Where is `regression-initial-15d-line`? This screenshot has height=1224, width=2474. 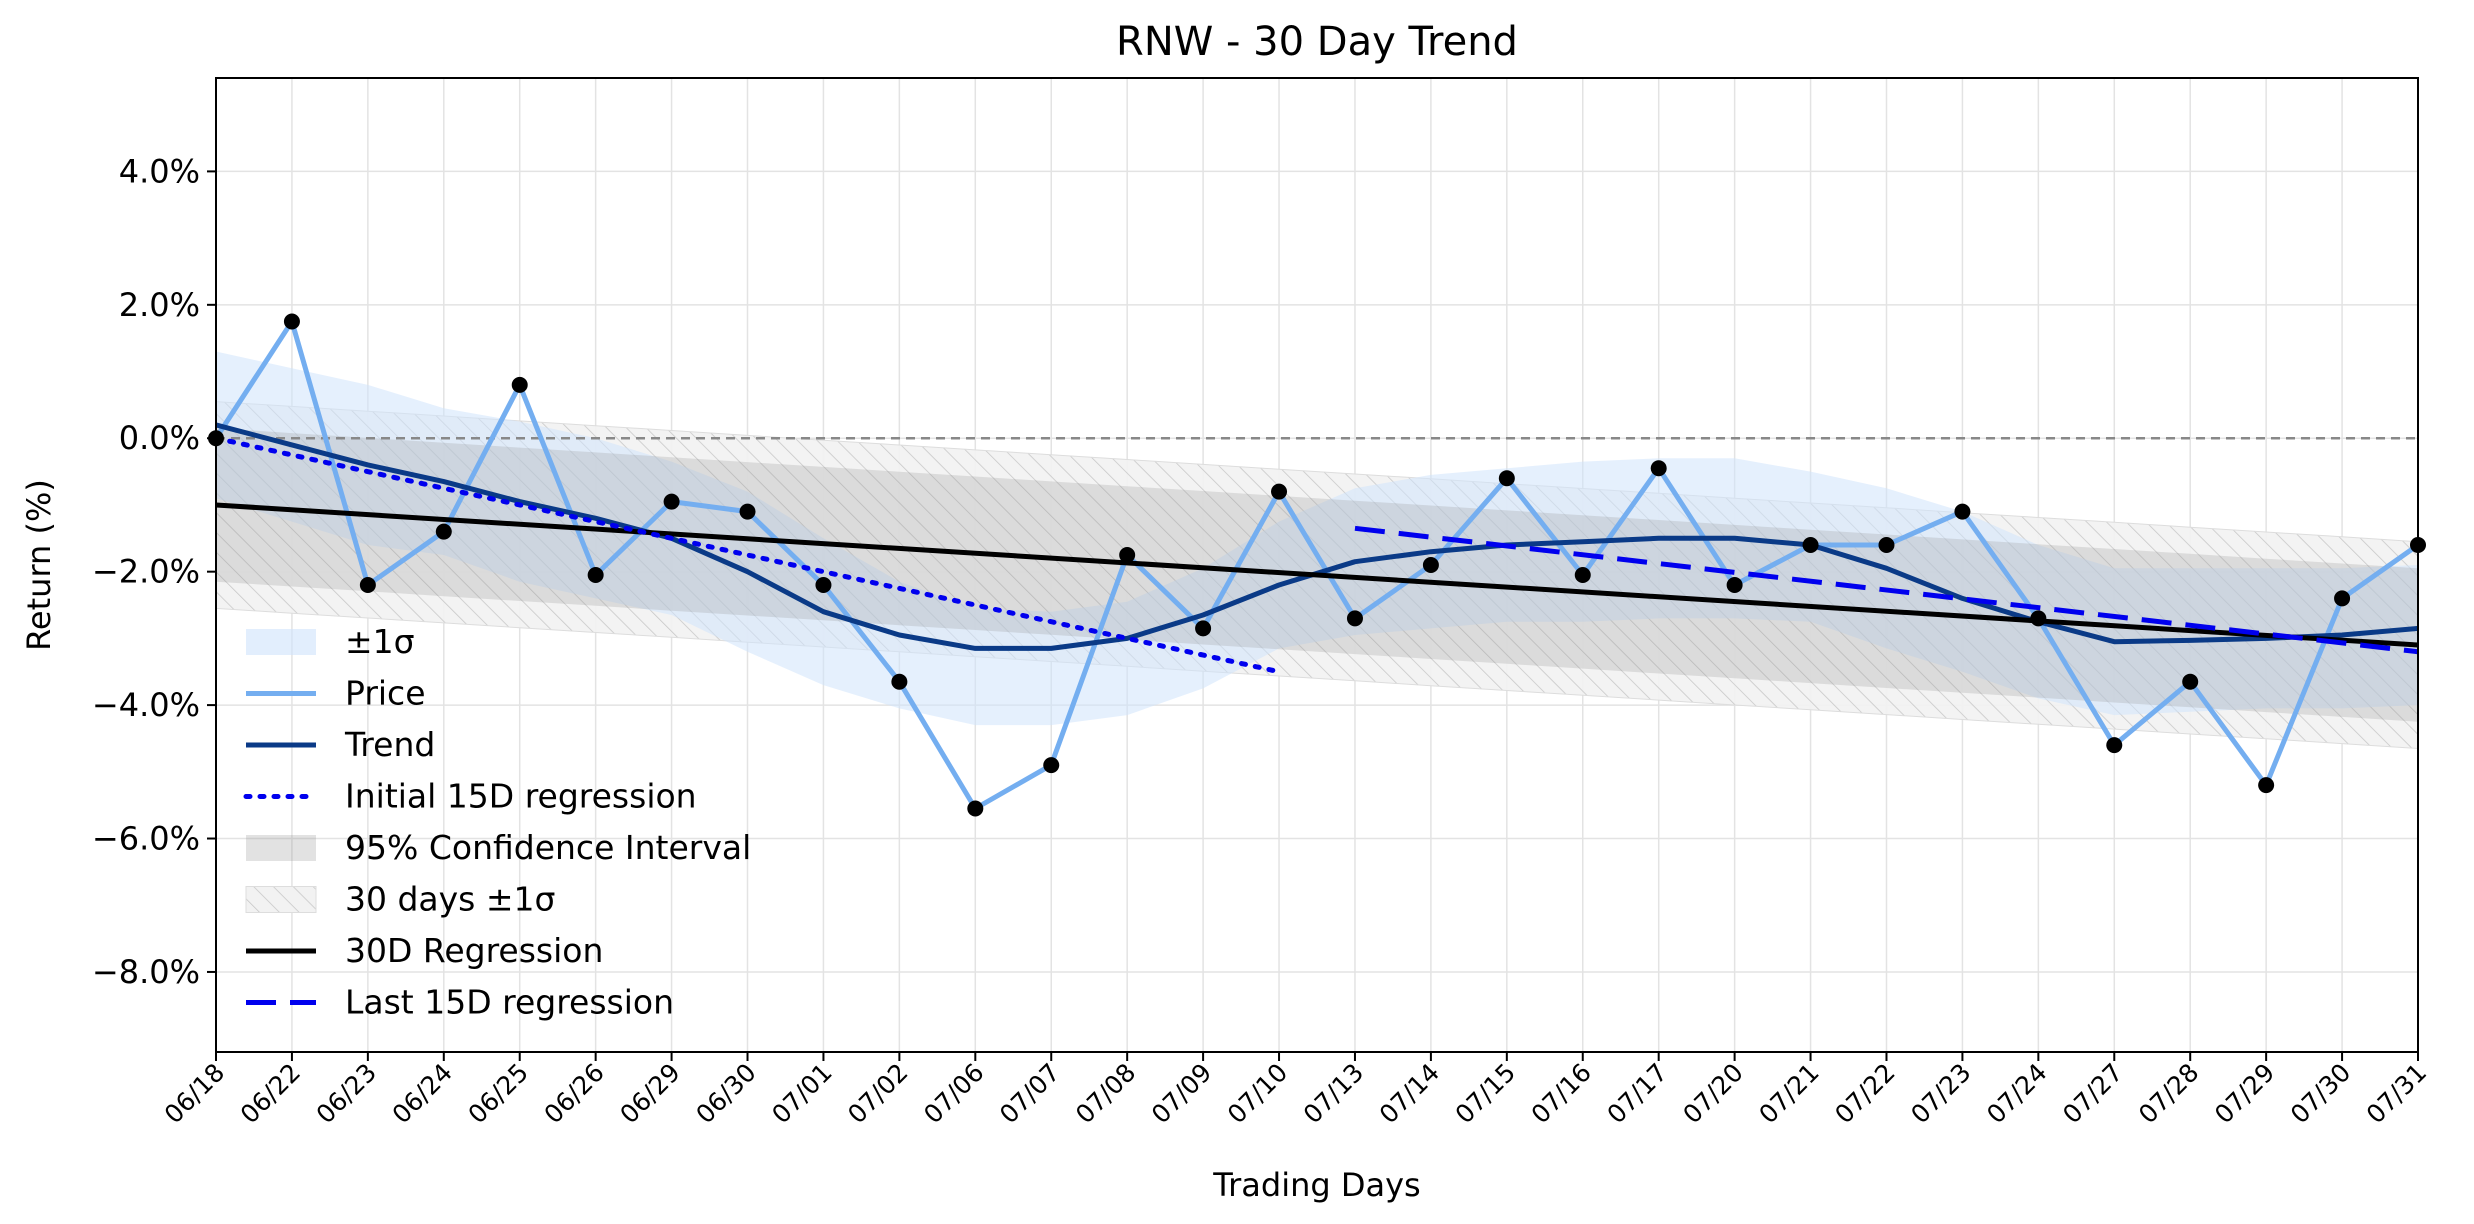
regression-initial-15d-line is located at coordinates (749, 555).